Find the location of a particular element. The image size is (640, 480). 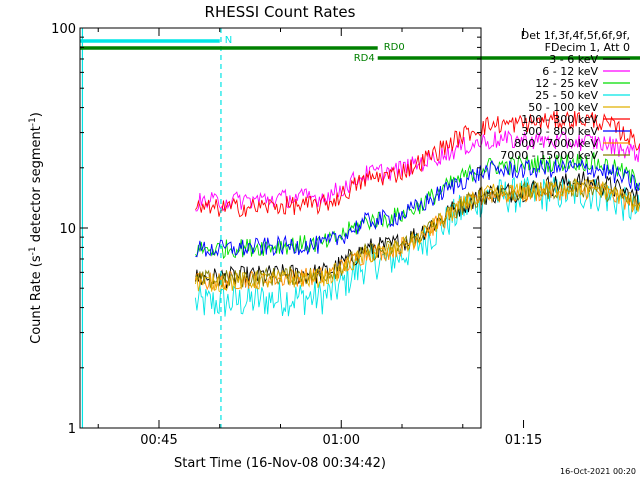

y-axis-label-main: Count Rate (s is located at coordinates (36, 299).